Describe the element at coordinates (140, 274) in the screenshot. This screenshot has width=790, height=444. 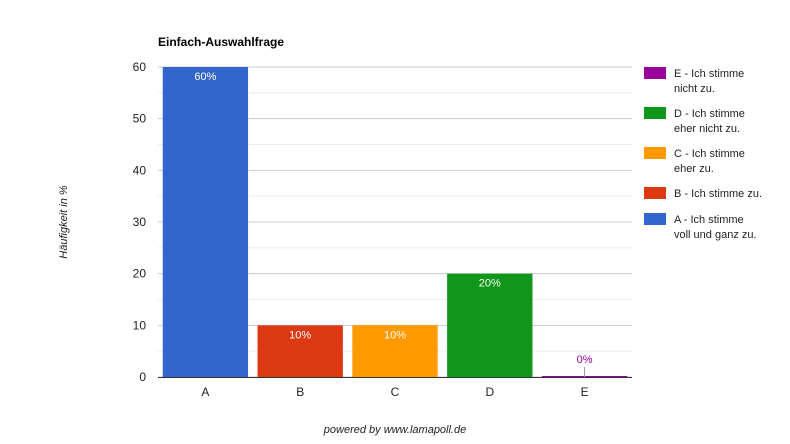
I see `y-tick-label: 20` at that location.